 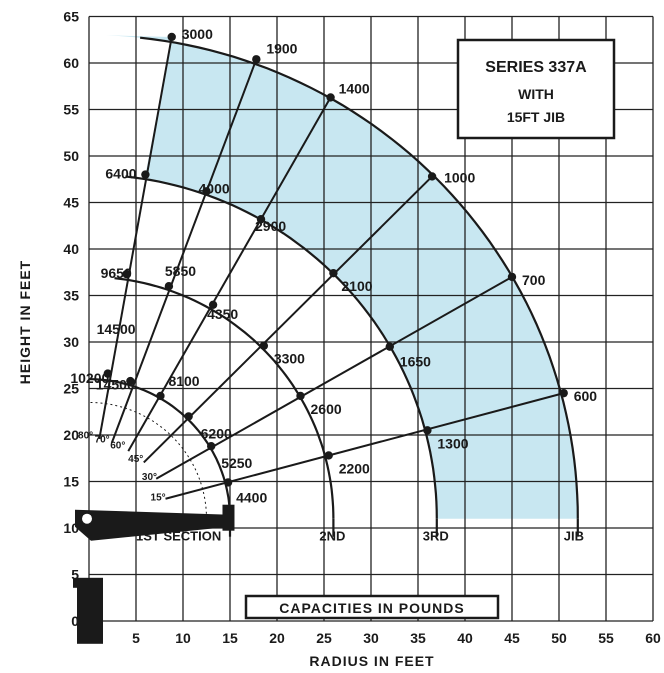 I want to click on x-tick-label: 40, so click(x=465, y=638).